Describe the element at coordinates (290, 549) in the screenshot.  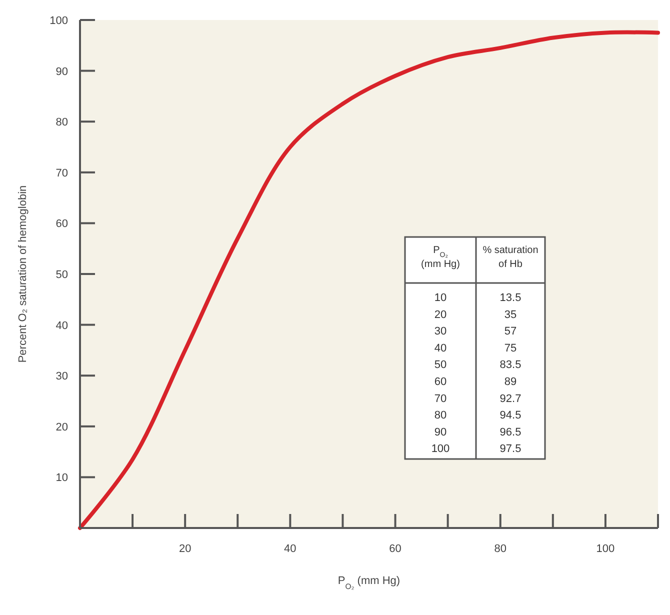
I see `x-tick-label: 40` at that location.